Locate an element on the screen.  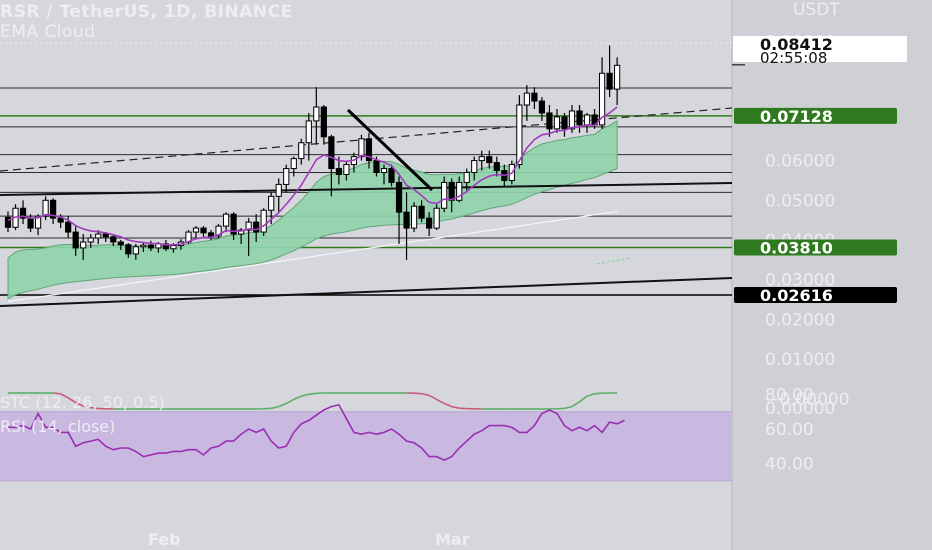
price-axis-tick: 0.03000 is located at coordinates (800, 281).